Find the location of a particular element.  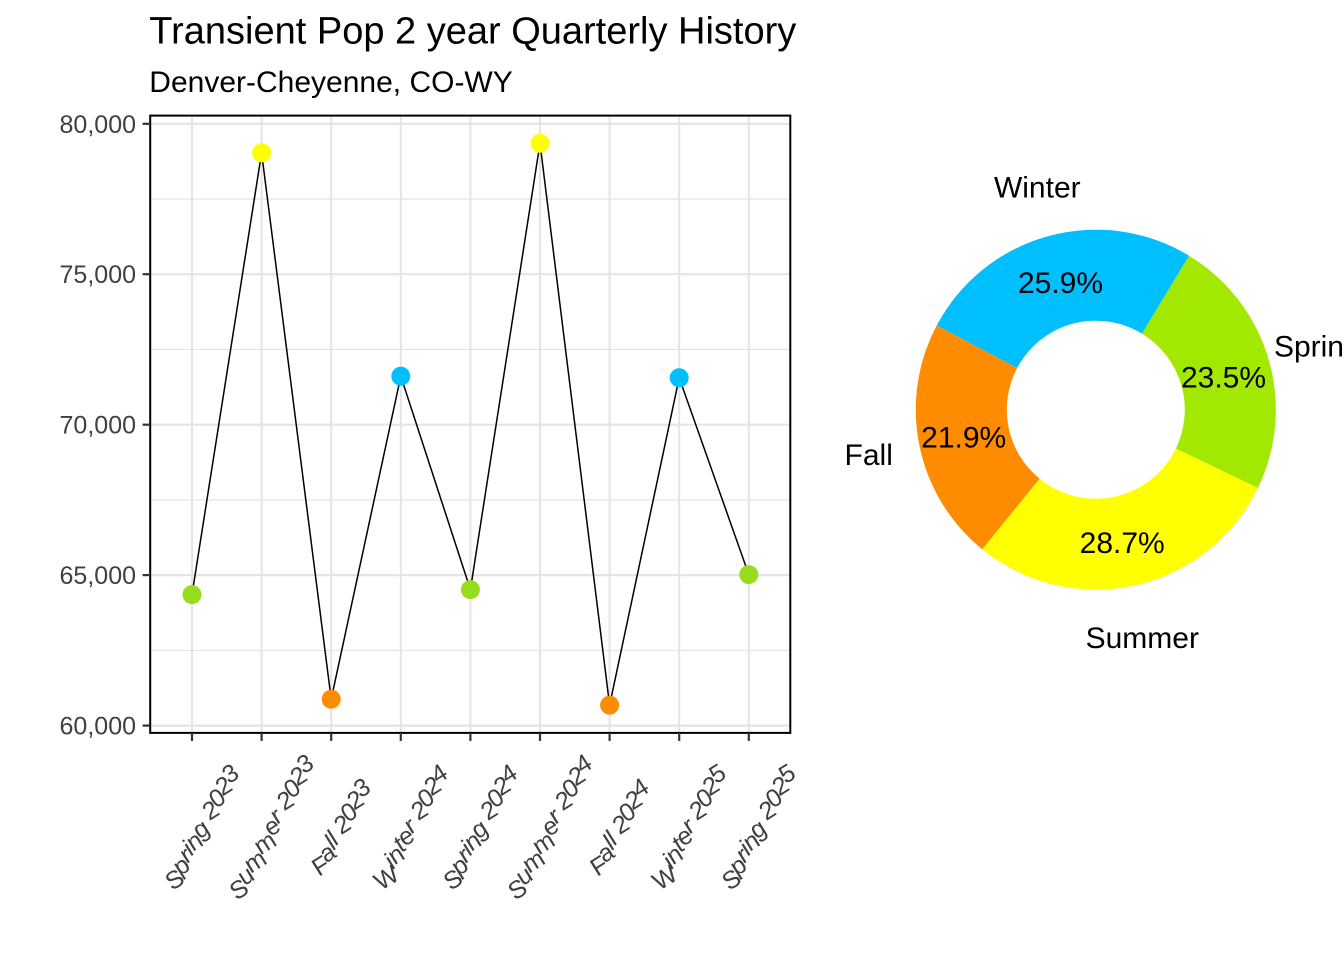

svg-text: Fall is located at coordinates (869, 455).